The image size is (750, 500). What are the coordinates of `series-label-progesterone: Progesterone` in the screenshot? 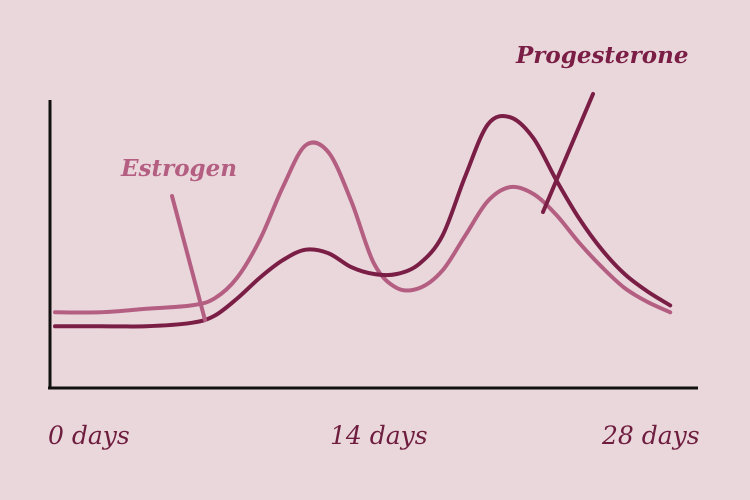 It's located at (602, 55).